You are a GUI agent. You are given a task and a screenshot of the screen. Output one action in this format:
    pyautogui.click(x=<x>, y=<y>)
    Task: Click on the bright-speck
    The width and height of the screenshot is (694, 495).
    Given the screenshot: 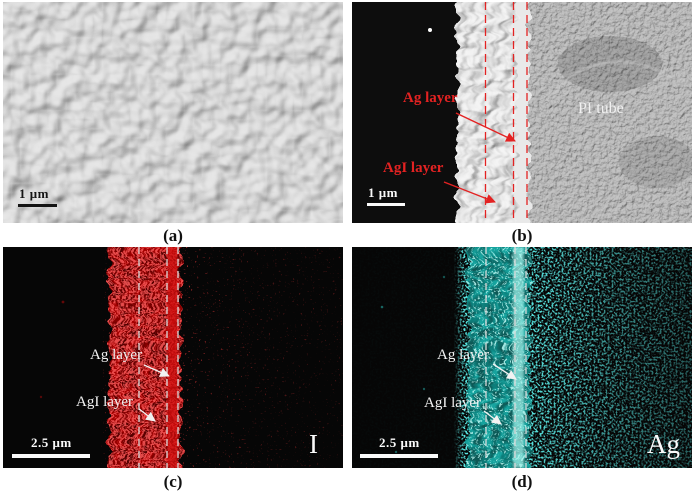 What is the action you would take?
    pyautogui.click(x=430, y=30)
    